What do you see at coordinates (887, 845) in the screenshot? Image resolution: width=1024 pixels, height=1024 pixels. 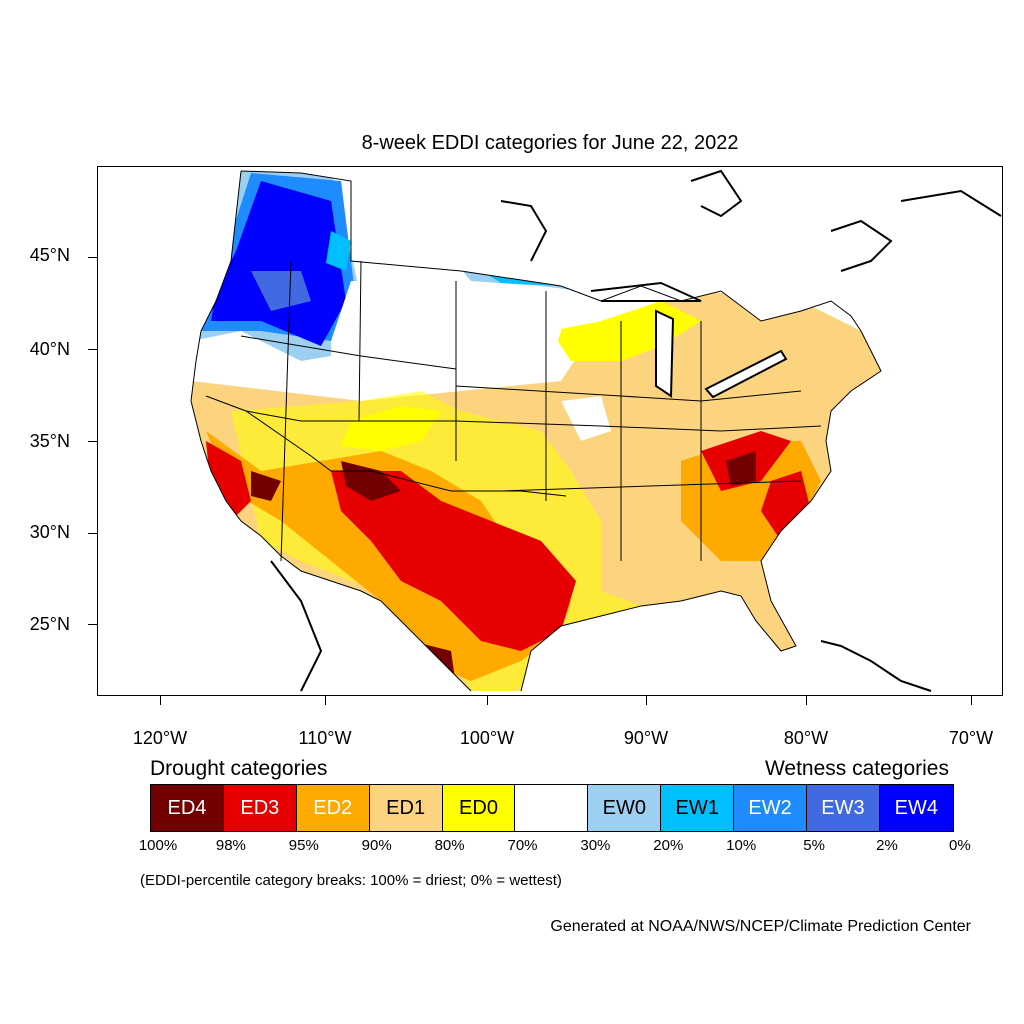 I see `percentile-label: 2%` at bounding box center [887, 845].